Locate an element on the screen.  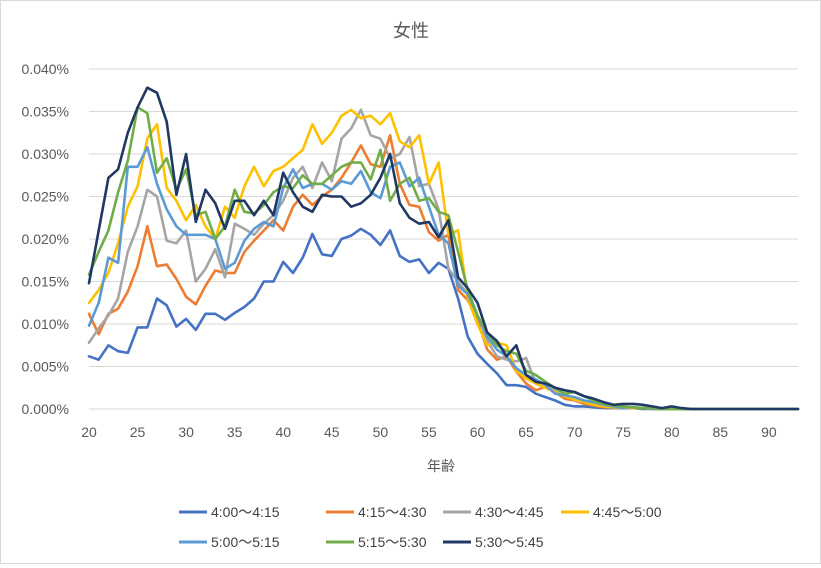
y-tick-label: 0.020% is located at coordinates (45, 239).